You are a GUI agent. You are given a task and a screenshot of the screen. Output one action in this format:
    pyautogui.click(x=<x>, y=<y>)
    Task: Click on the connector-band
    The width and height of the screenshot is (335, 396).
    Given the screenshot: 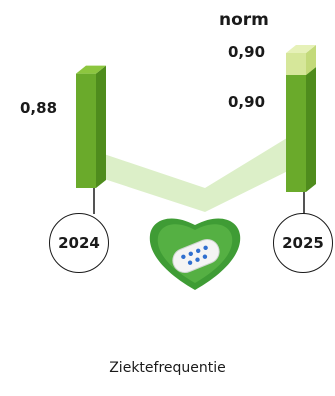 What is the action you would take?
    pyautogui.click(x=196, y=171)
    